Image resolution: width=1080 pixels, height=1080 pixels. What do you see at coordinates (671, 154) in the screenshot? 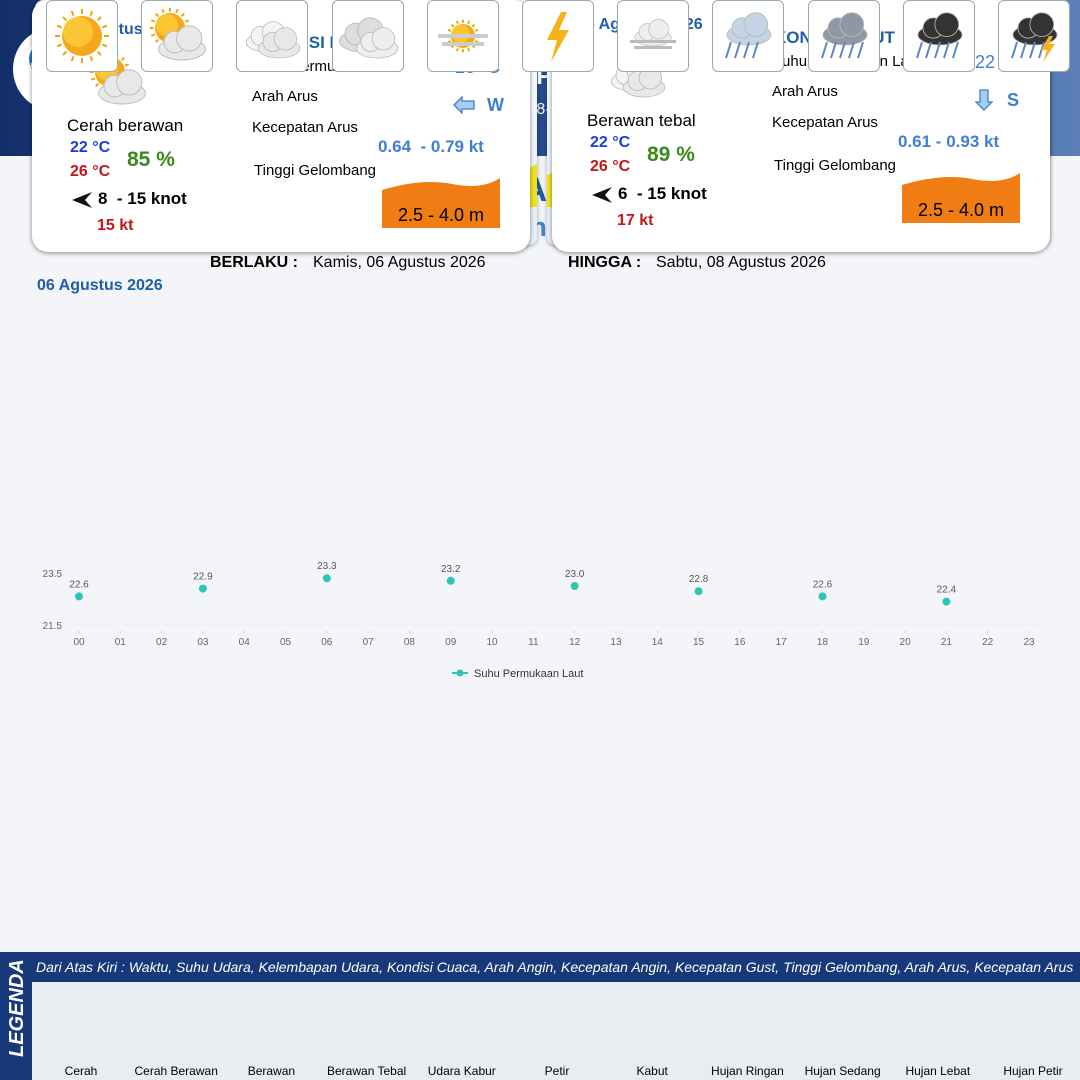
I see `humidity: 89 %` at bounding box center [671, 154].